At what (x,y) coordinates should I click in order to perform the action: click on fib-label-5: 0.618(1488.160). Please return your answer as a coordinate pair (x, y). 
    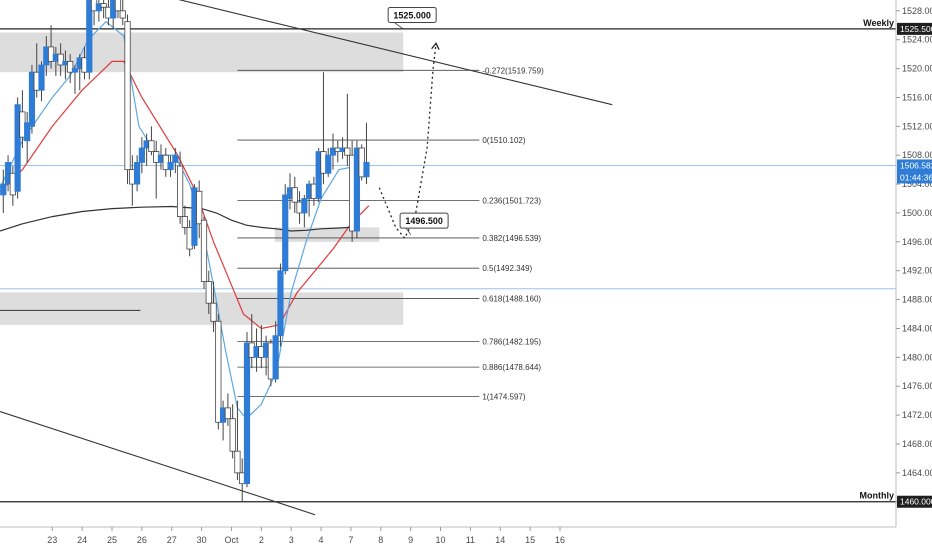
    Looking at the image, I should click on (511, 298).